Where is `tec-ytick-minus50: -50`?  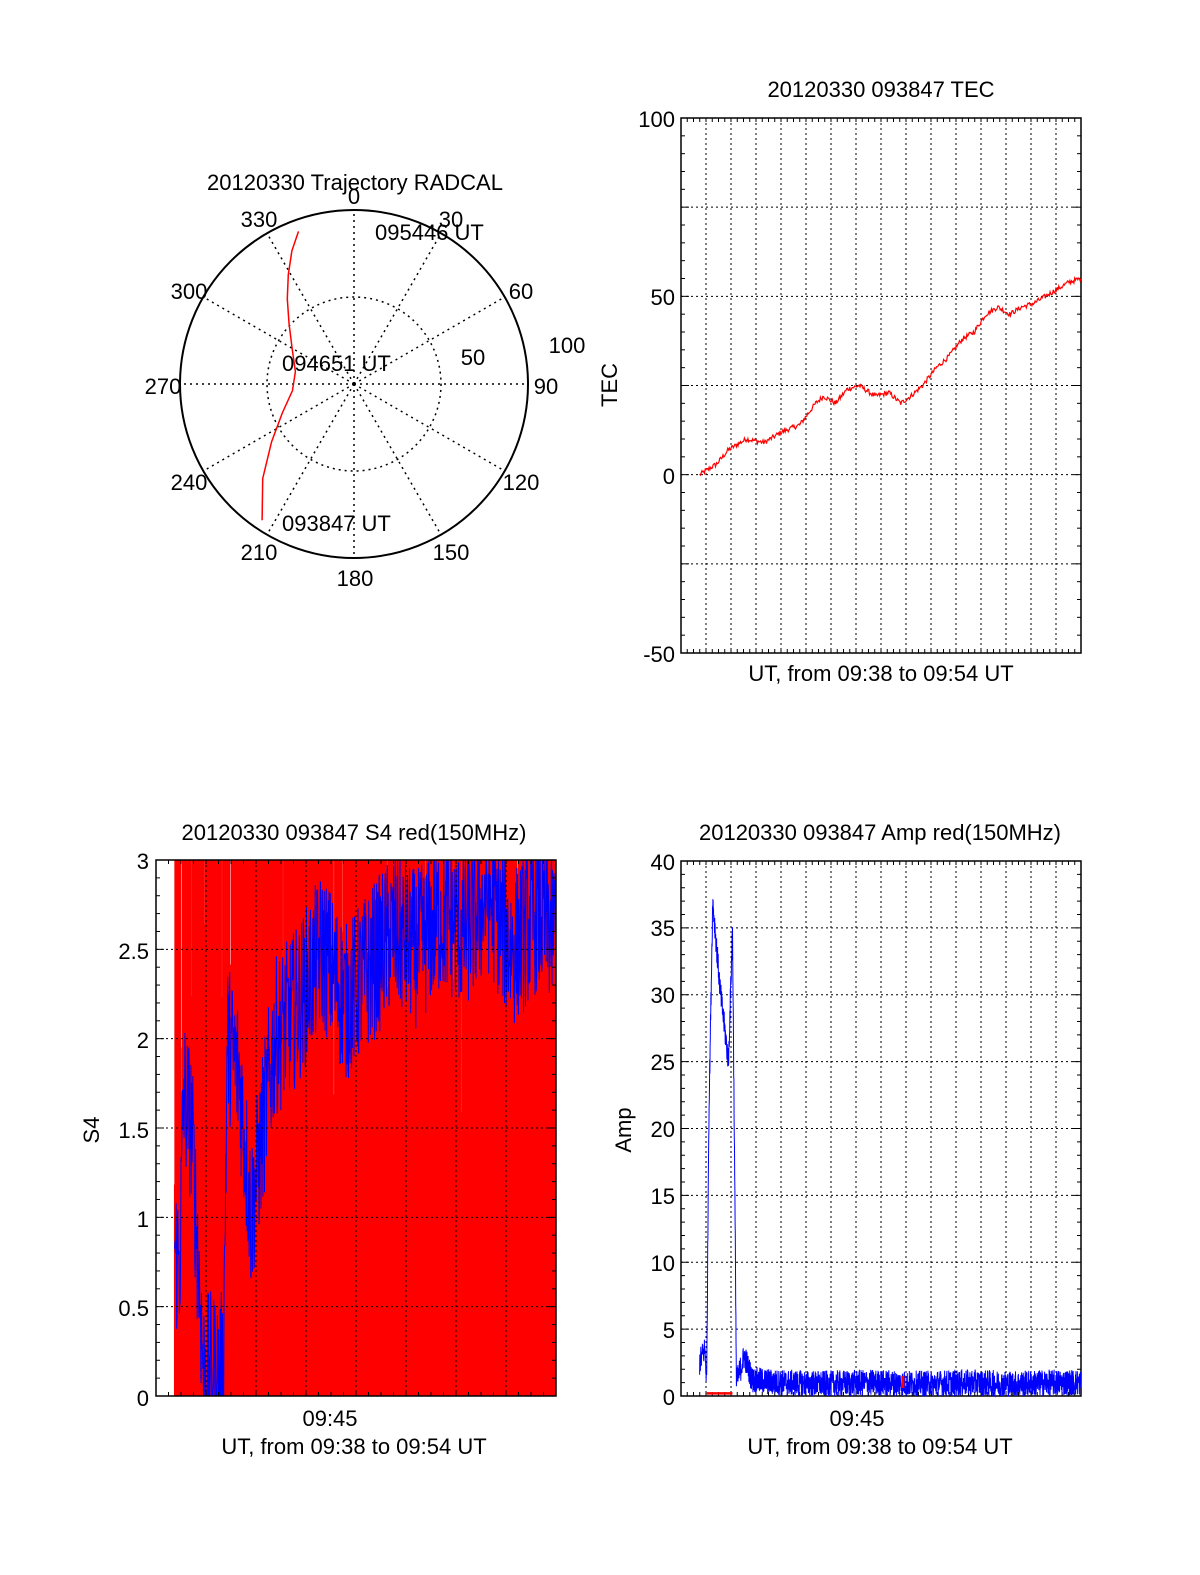 tec-ytick-minus50: -50 is located at coordinates (659, 654).